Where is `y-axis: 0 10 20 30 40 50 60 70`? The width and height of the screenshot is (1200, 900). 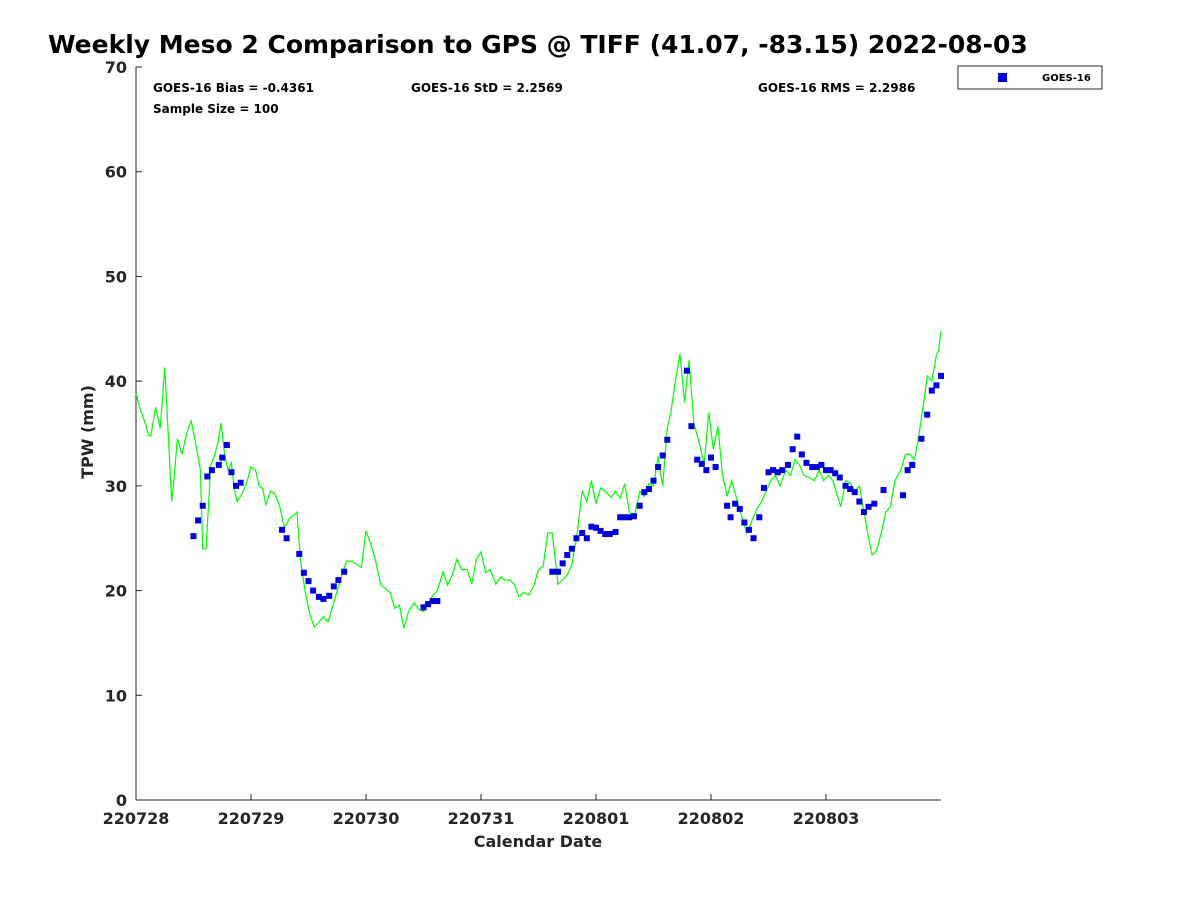
y-axis: 0 10 20 30 40 50 60 70 is located at coordinates (123, 434).